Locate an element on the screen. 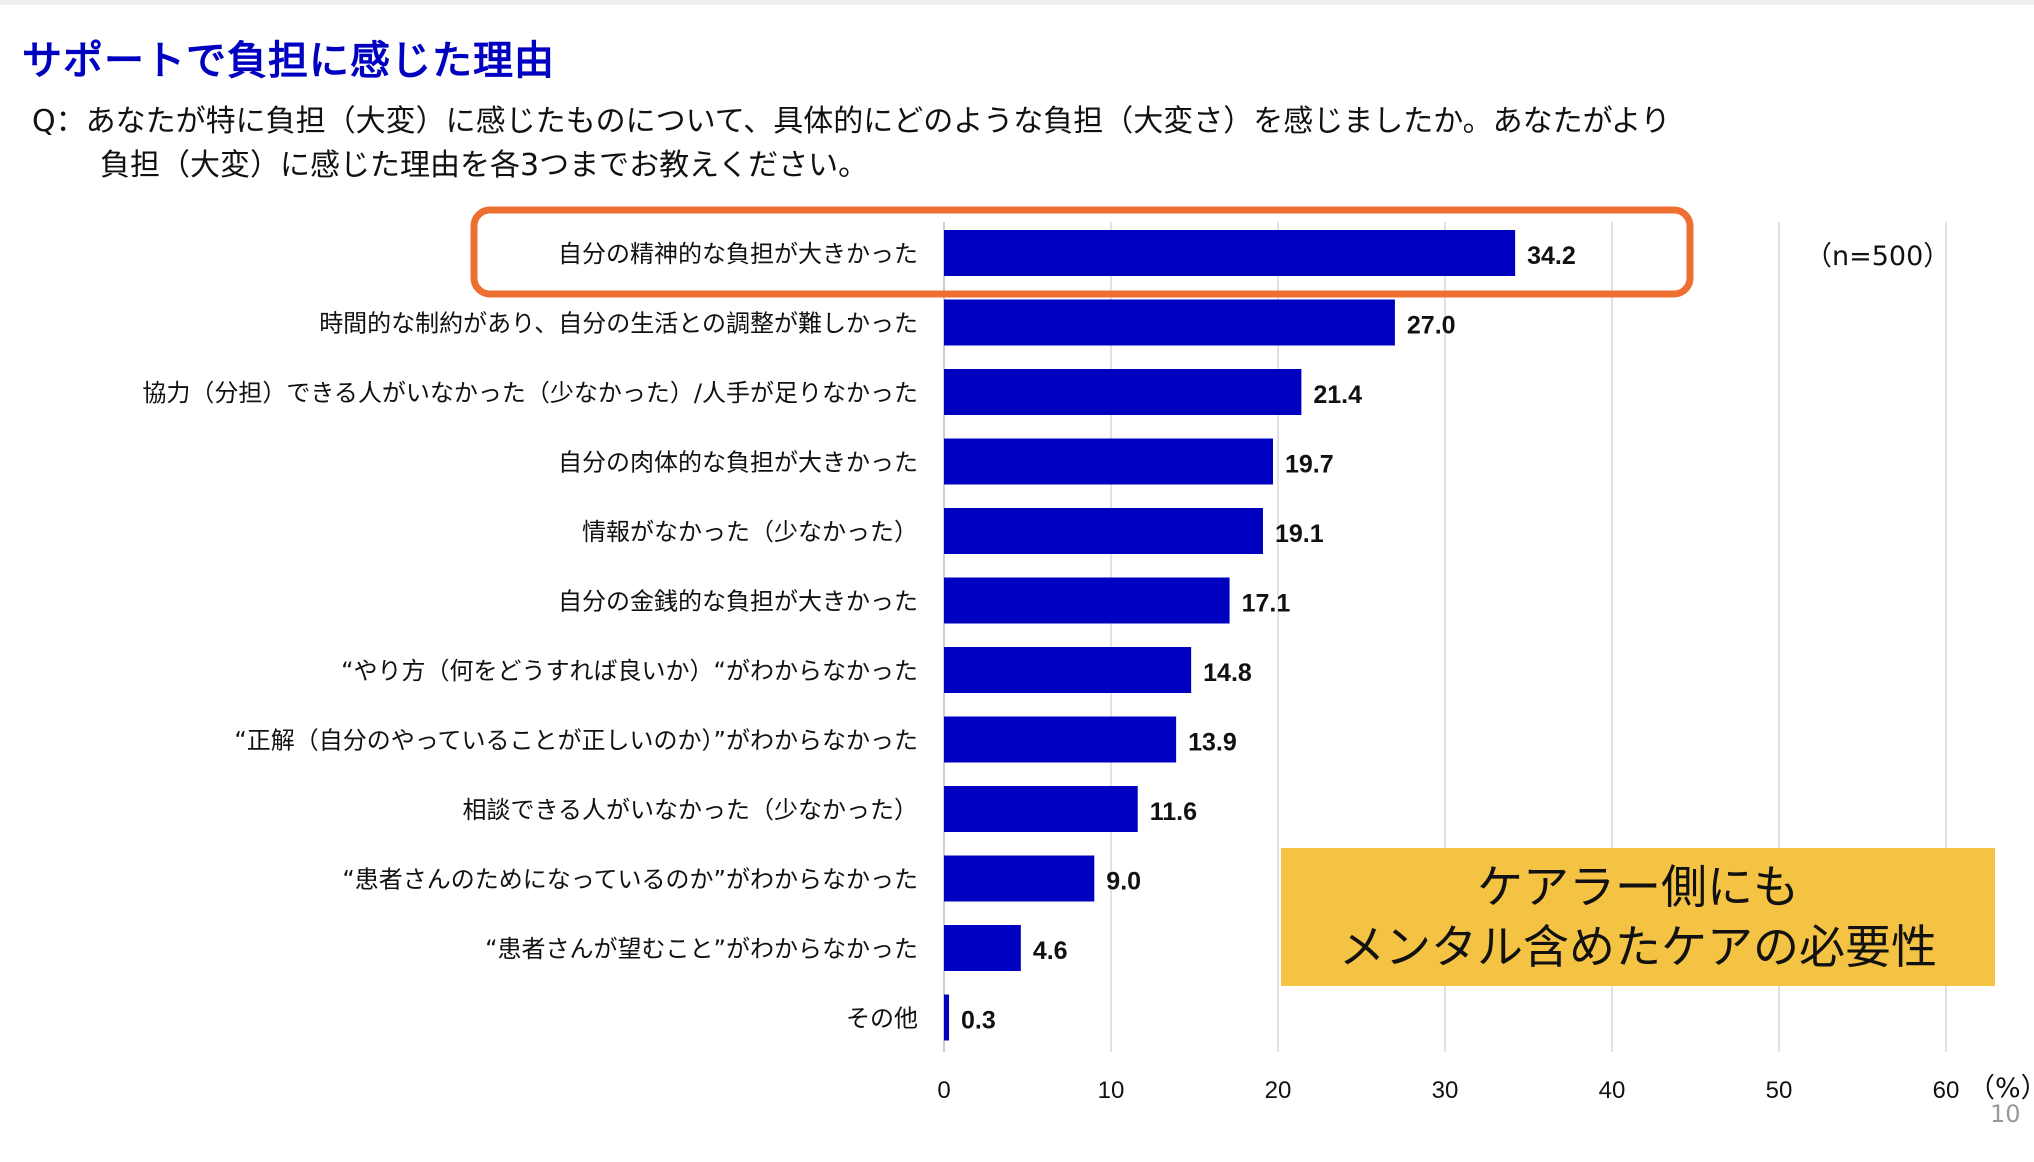  x-tick-label: 60 is located at coordinates (1946, 1090).